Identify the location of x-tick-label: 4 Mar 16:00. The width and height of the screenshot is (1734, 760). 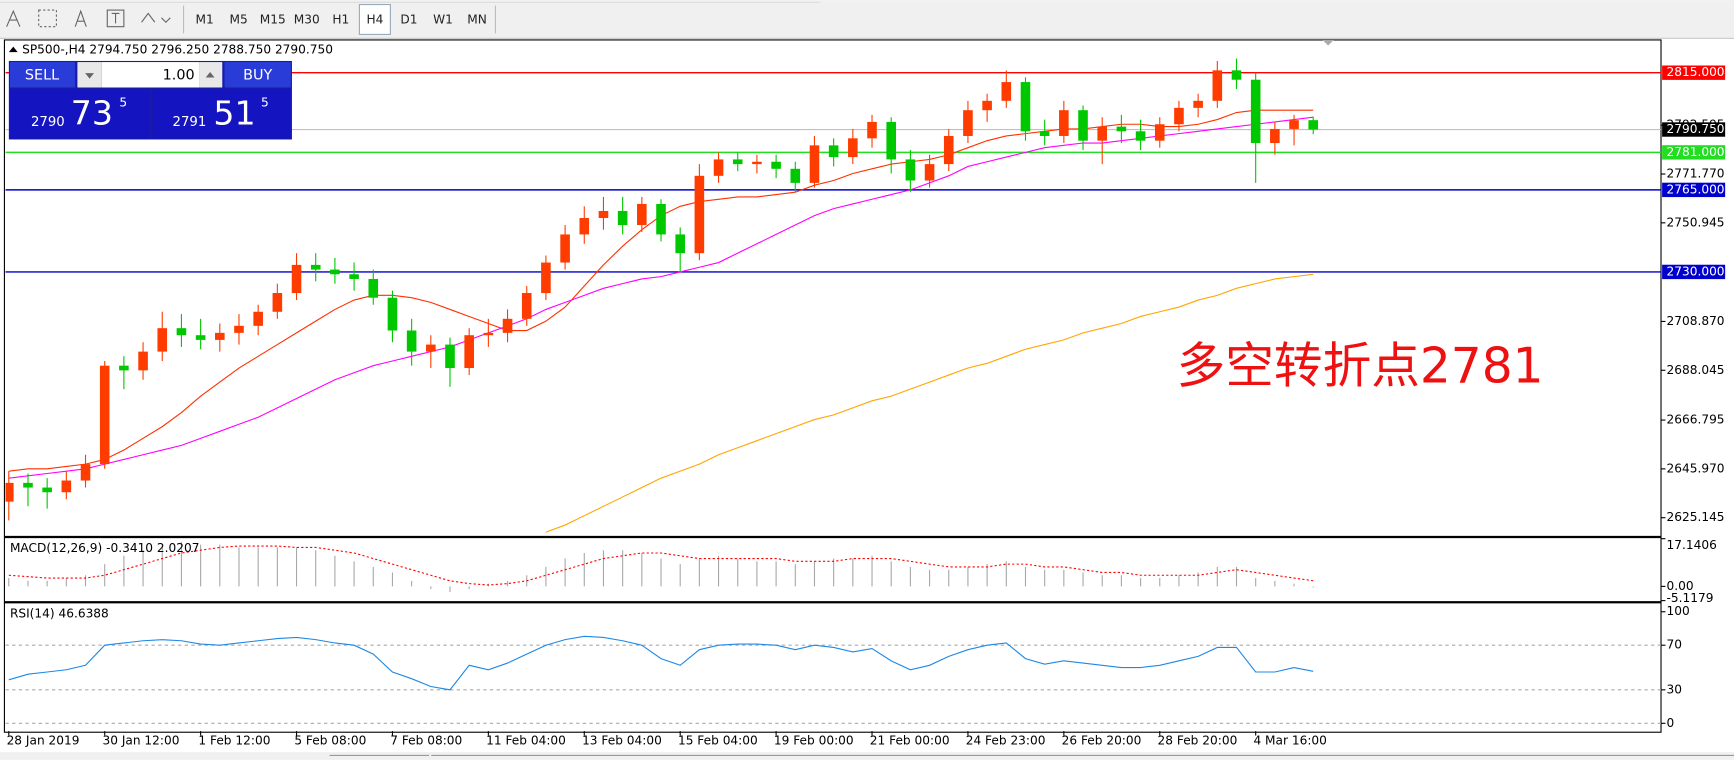
(1289, 741).